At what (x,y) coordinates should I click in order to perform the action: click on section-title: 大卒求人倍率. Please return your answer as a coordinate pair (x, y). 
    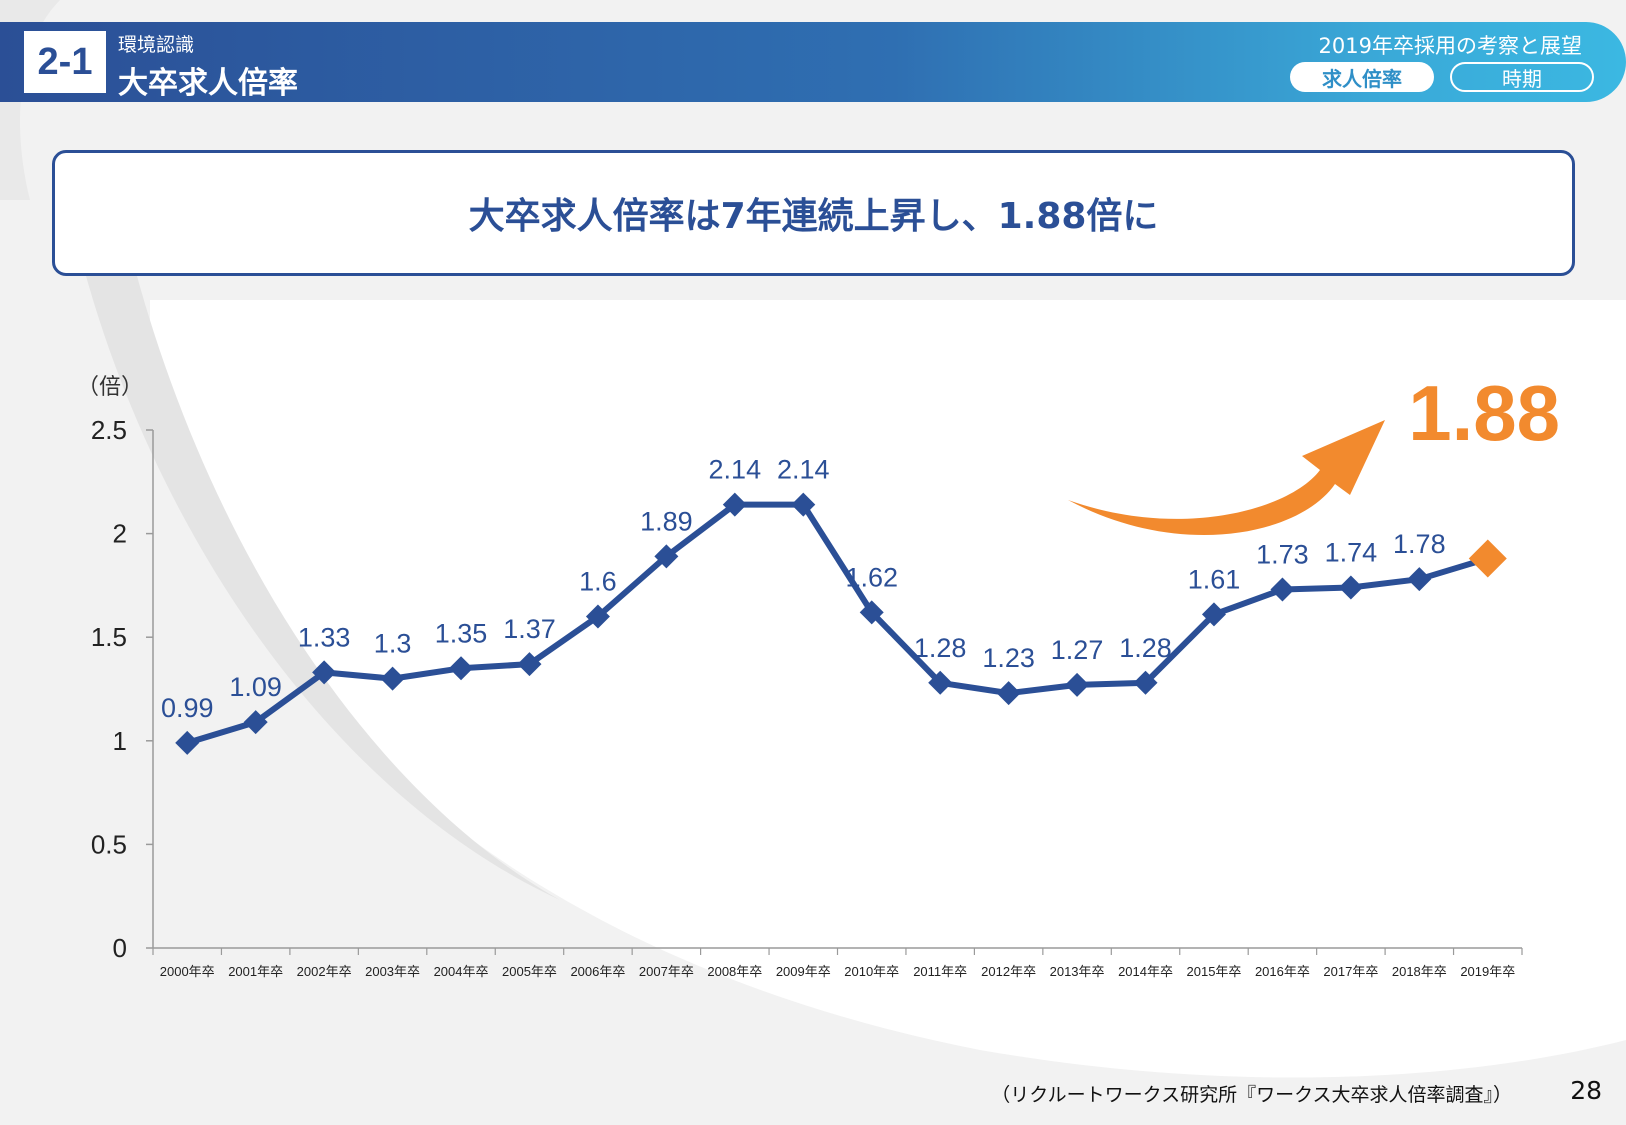
    Looking at the image, I should click on (208, 83).